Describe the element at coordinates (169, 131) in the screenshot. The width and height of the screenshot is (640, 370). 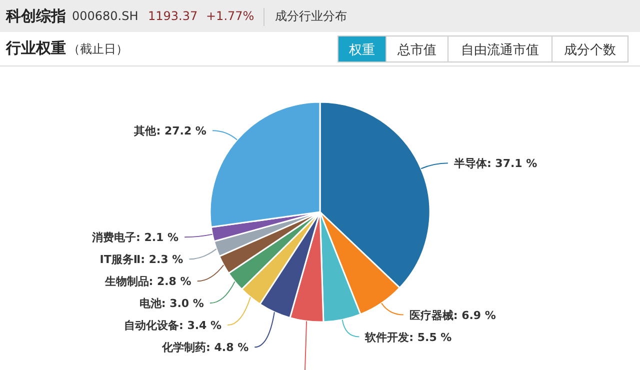
I see `slice-label: 其他: 27.2 %` at that location.